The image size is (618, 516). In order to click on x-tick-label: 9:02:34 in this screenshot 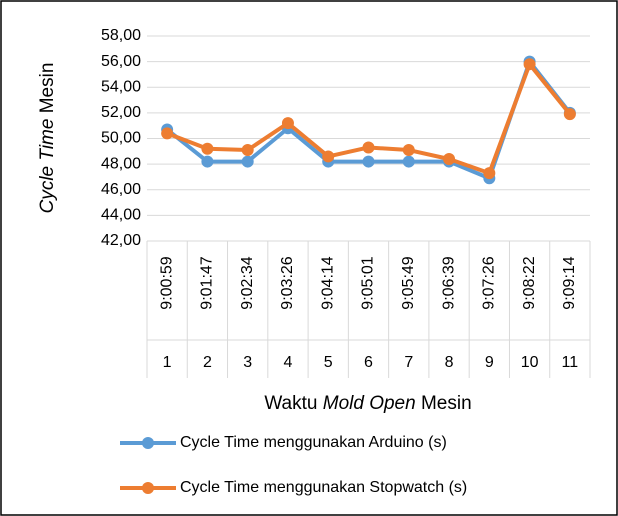, I will do `click(247, 282)`.